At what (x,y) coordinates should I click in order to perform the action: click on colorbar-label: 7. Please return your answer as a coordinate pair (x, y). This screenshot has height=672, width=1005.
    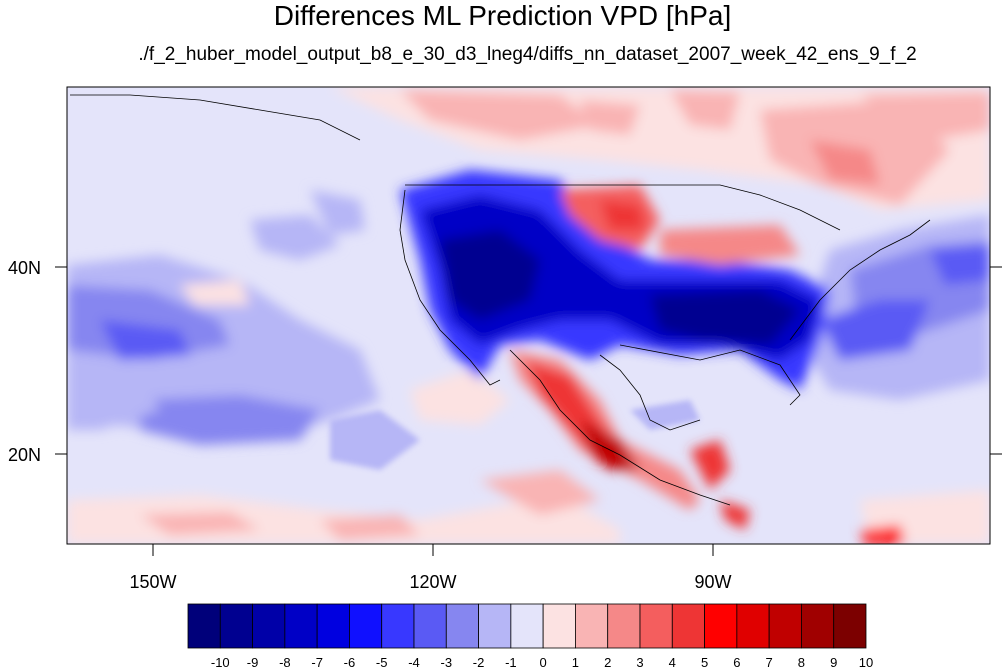
    Looking at the image, I should click on (769, 662).